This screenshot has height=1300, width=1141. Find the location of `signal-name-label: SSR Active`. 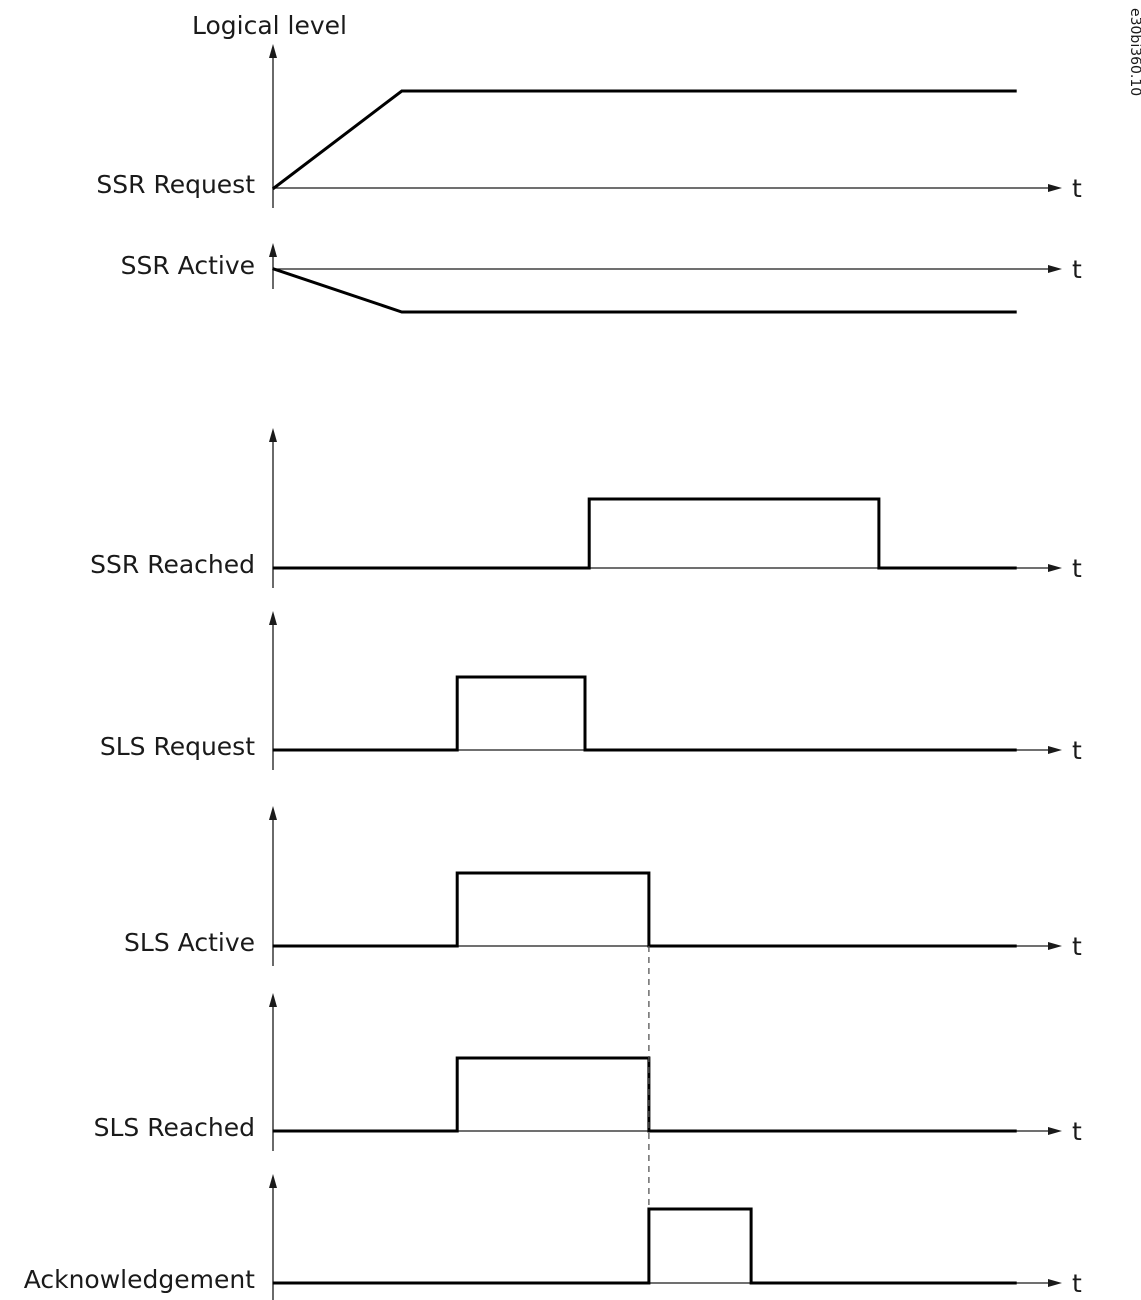

signal-name-label: SSR Active is located at coordinates (188, 265).